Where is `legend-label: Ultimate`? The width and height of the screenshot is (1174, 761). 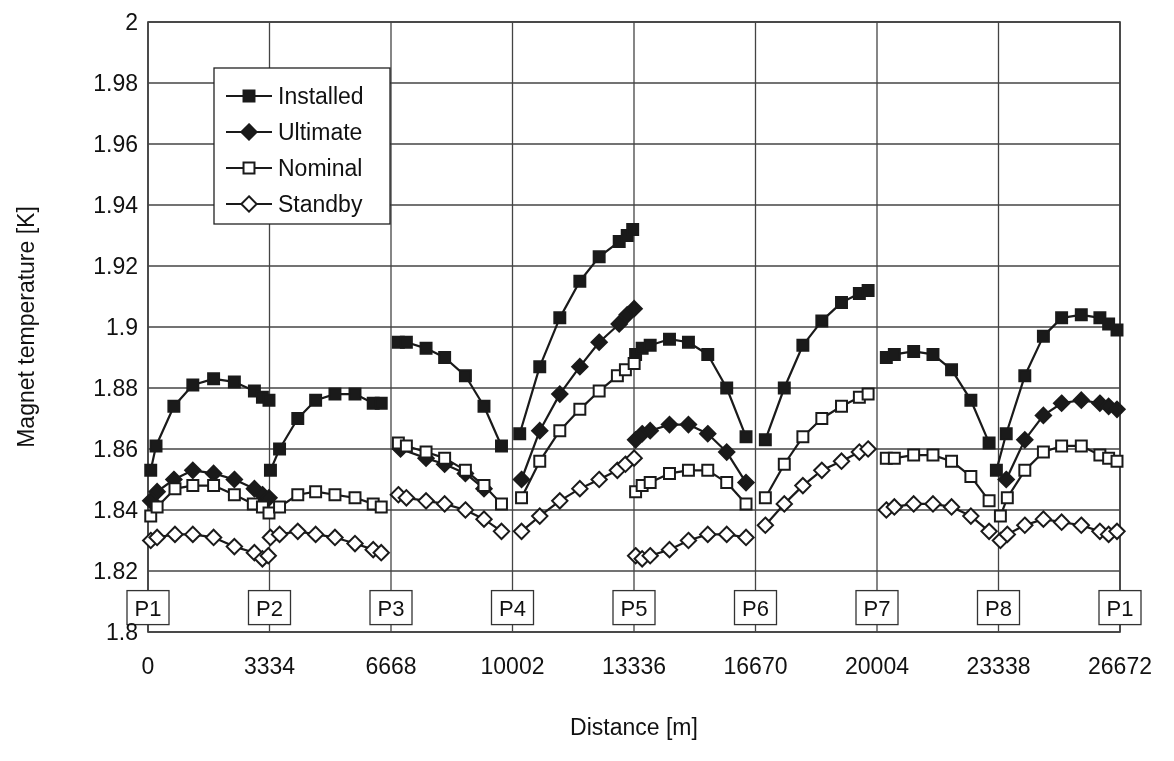 legend-label: Ultimate is located at coordinates (320, 132).